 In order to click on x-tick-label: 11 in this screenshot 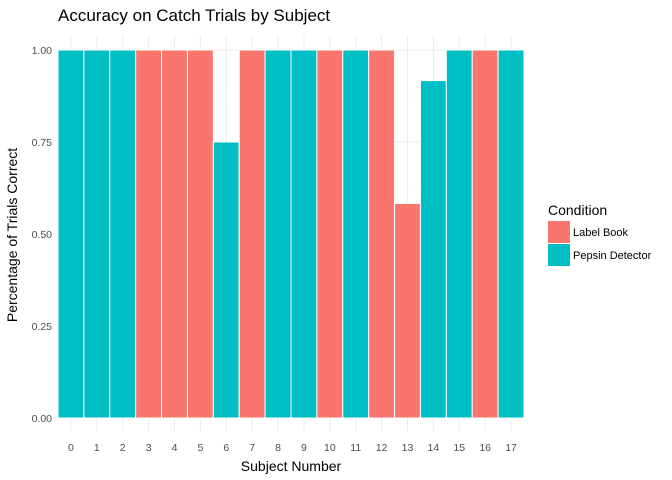, I will do `click(355, 448)`.